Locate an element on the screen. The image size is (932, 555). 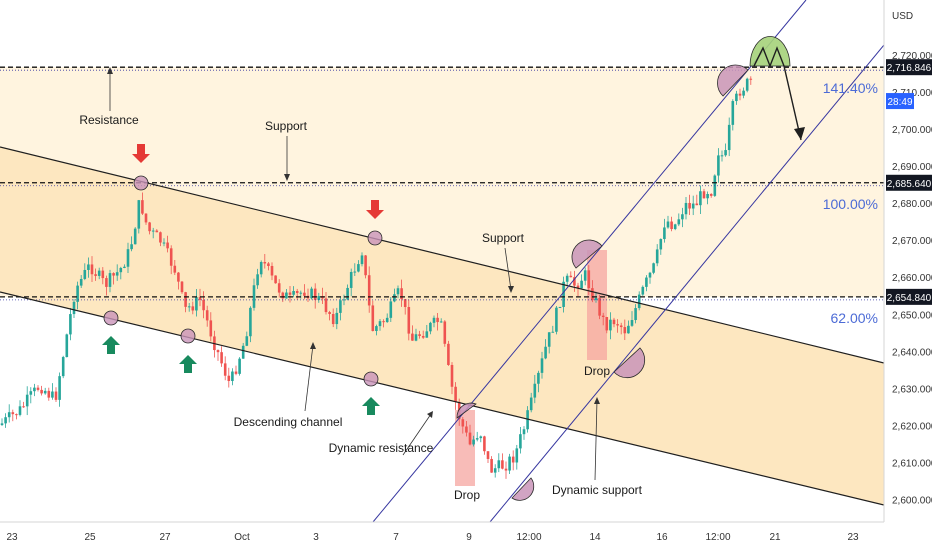
callout-line is located at coordinates (508, 269).